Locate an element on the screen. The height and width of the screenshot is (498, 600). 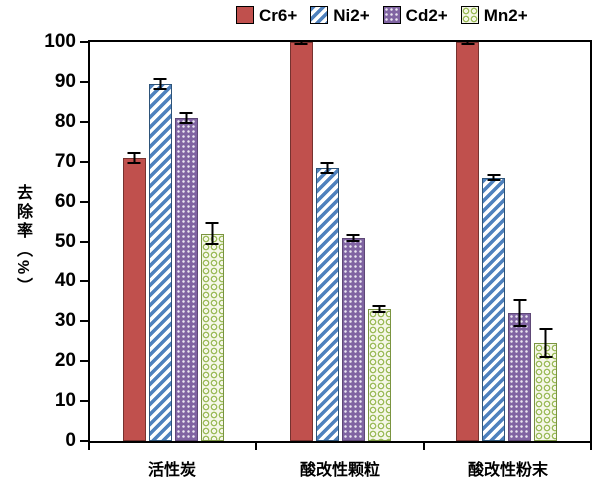
bar-mn2-group1 is located at coordinates (212, 331).